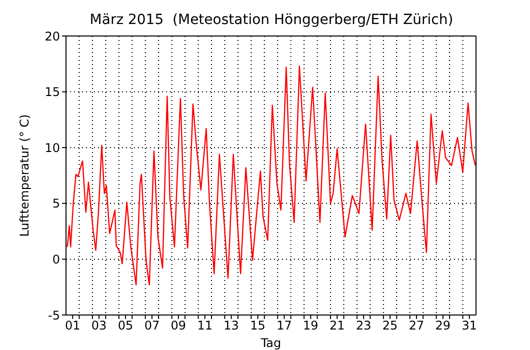  Describe the element at coordinates (443, 325) in the screenshot. I see `x-tick-label: 29` at that location.